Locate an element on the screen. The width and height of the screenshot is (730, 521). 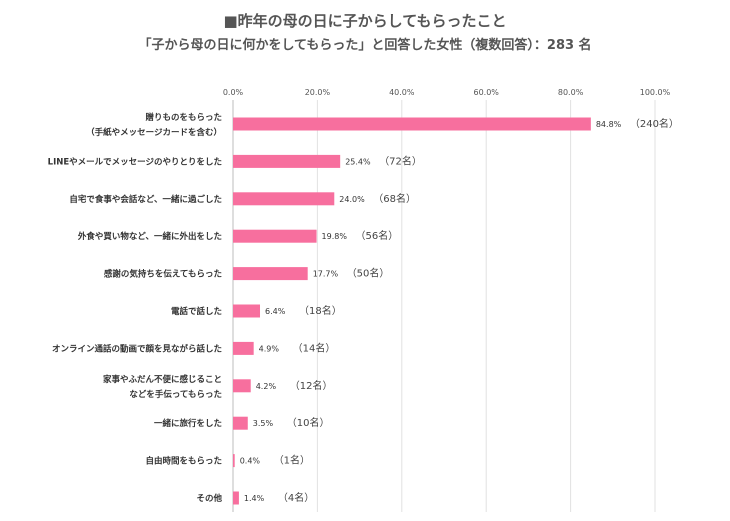
count-label: （50名） is located at coordinates (368, 273).